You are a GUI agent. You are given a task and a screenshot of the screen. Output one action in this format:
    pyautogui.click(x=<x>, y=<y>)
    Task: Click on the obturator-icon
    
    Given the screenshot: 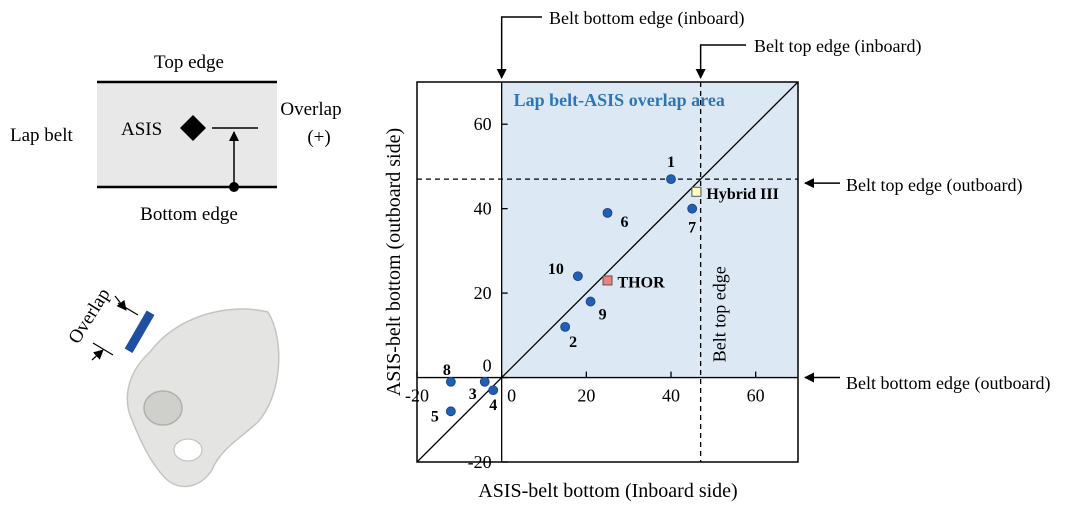 What is the action you would take?
    pyautogui.click(x=188, y=450)
    